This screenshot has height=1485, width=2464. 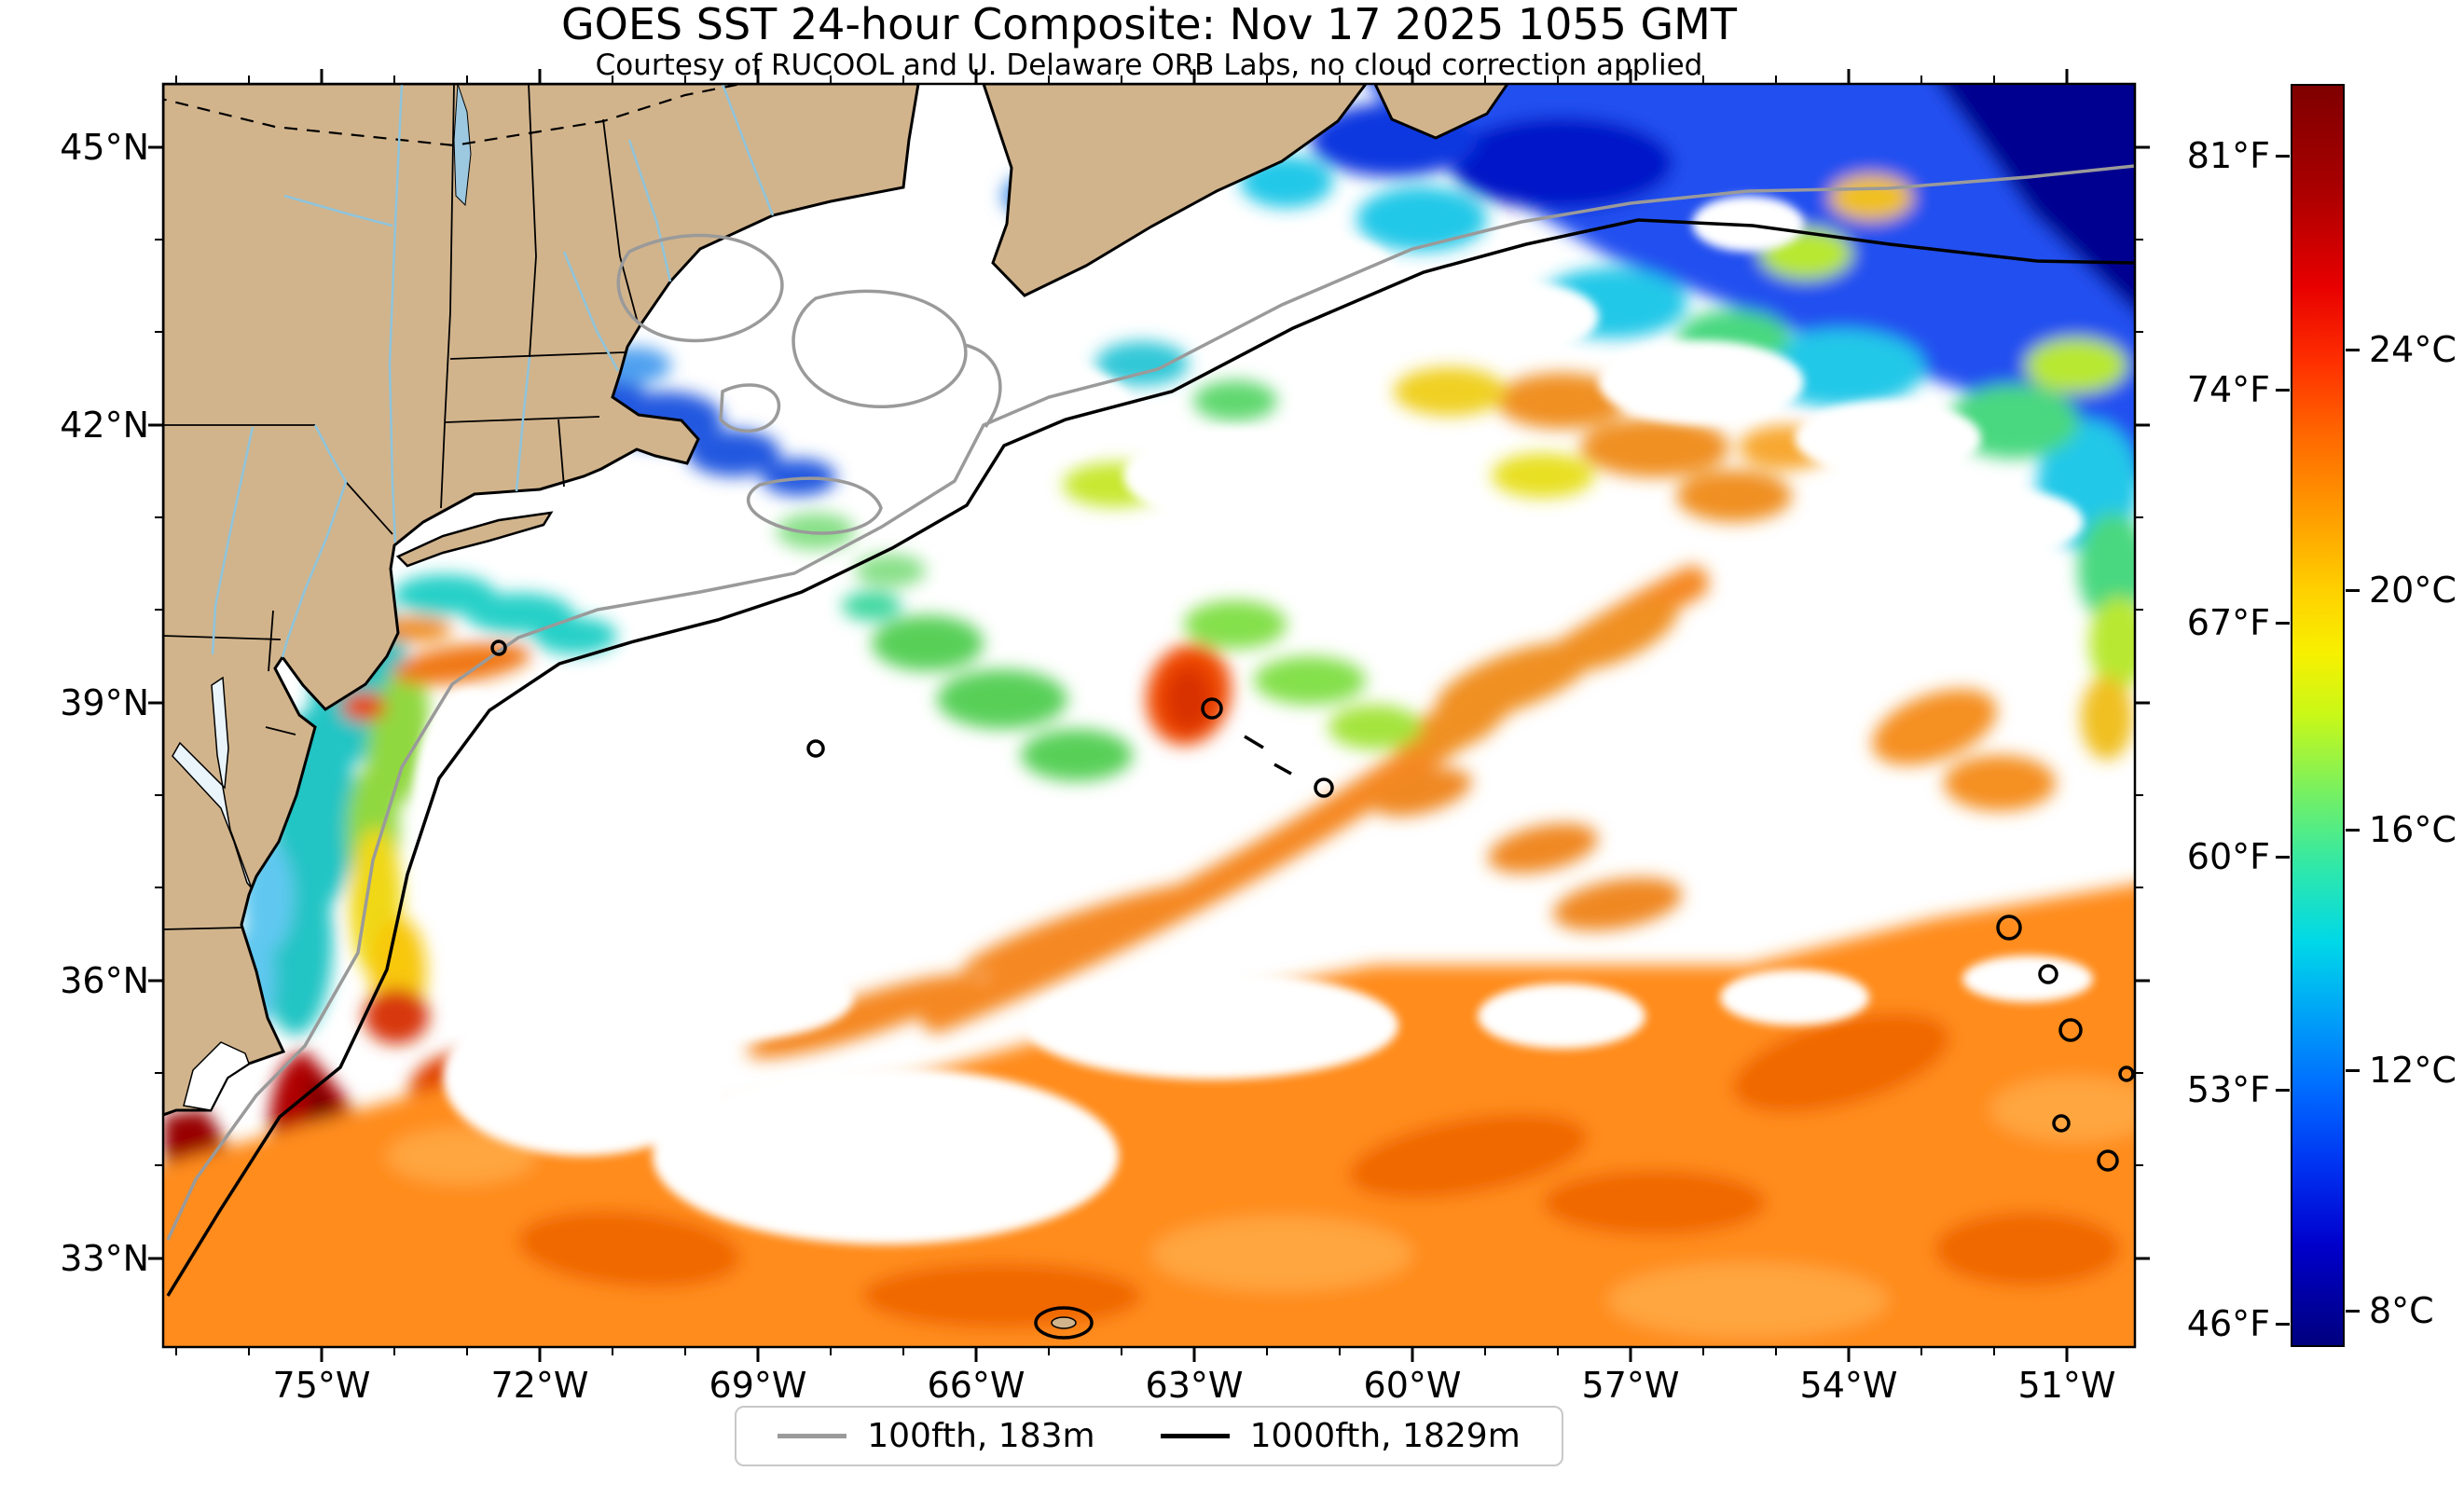 What do you see at coordinates (1630, 1385) in the screenshot?
I see `lon-tick-label: 57°W` at bounding box center [1630, 1385].